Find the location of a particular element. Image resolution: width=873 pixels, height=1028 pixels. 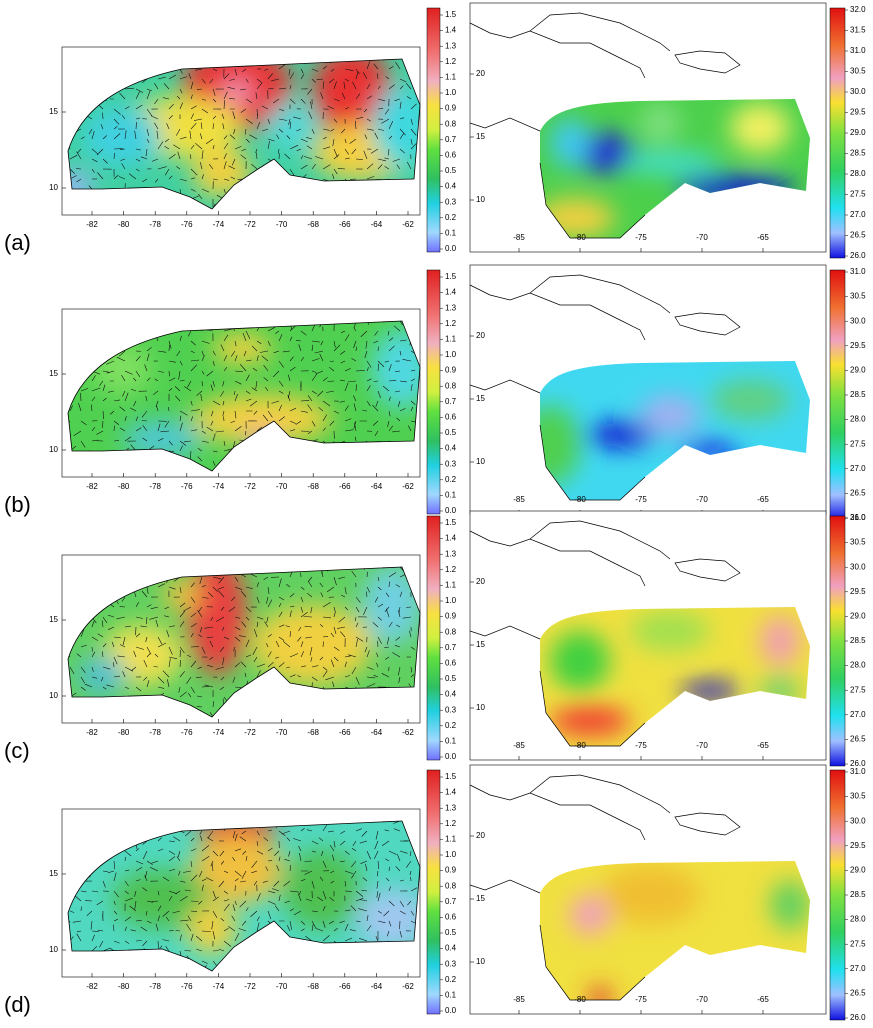

colorbar-label: 0.2 is located at coordinates (451, 725).